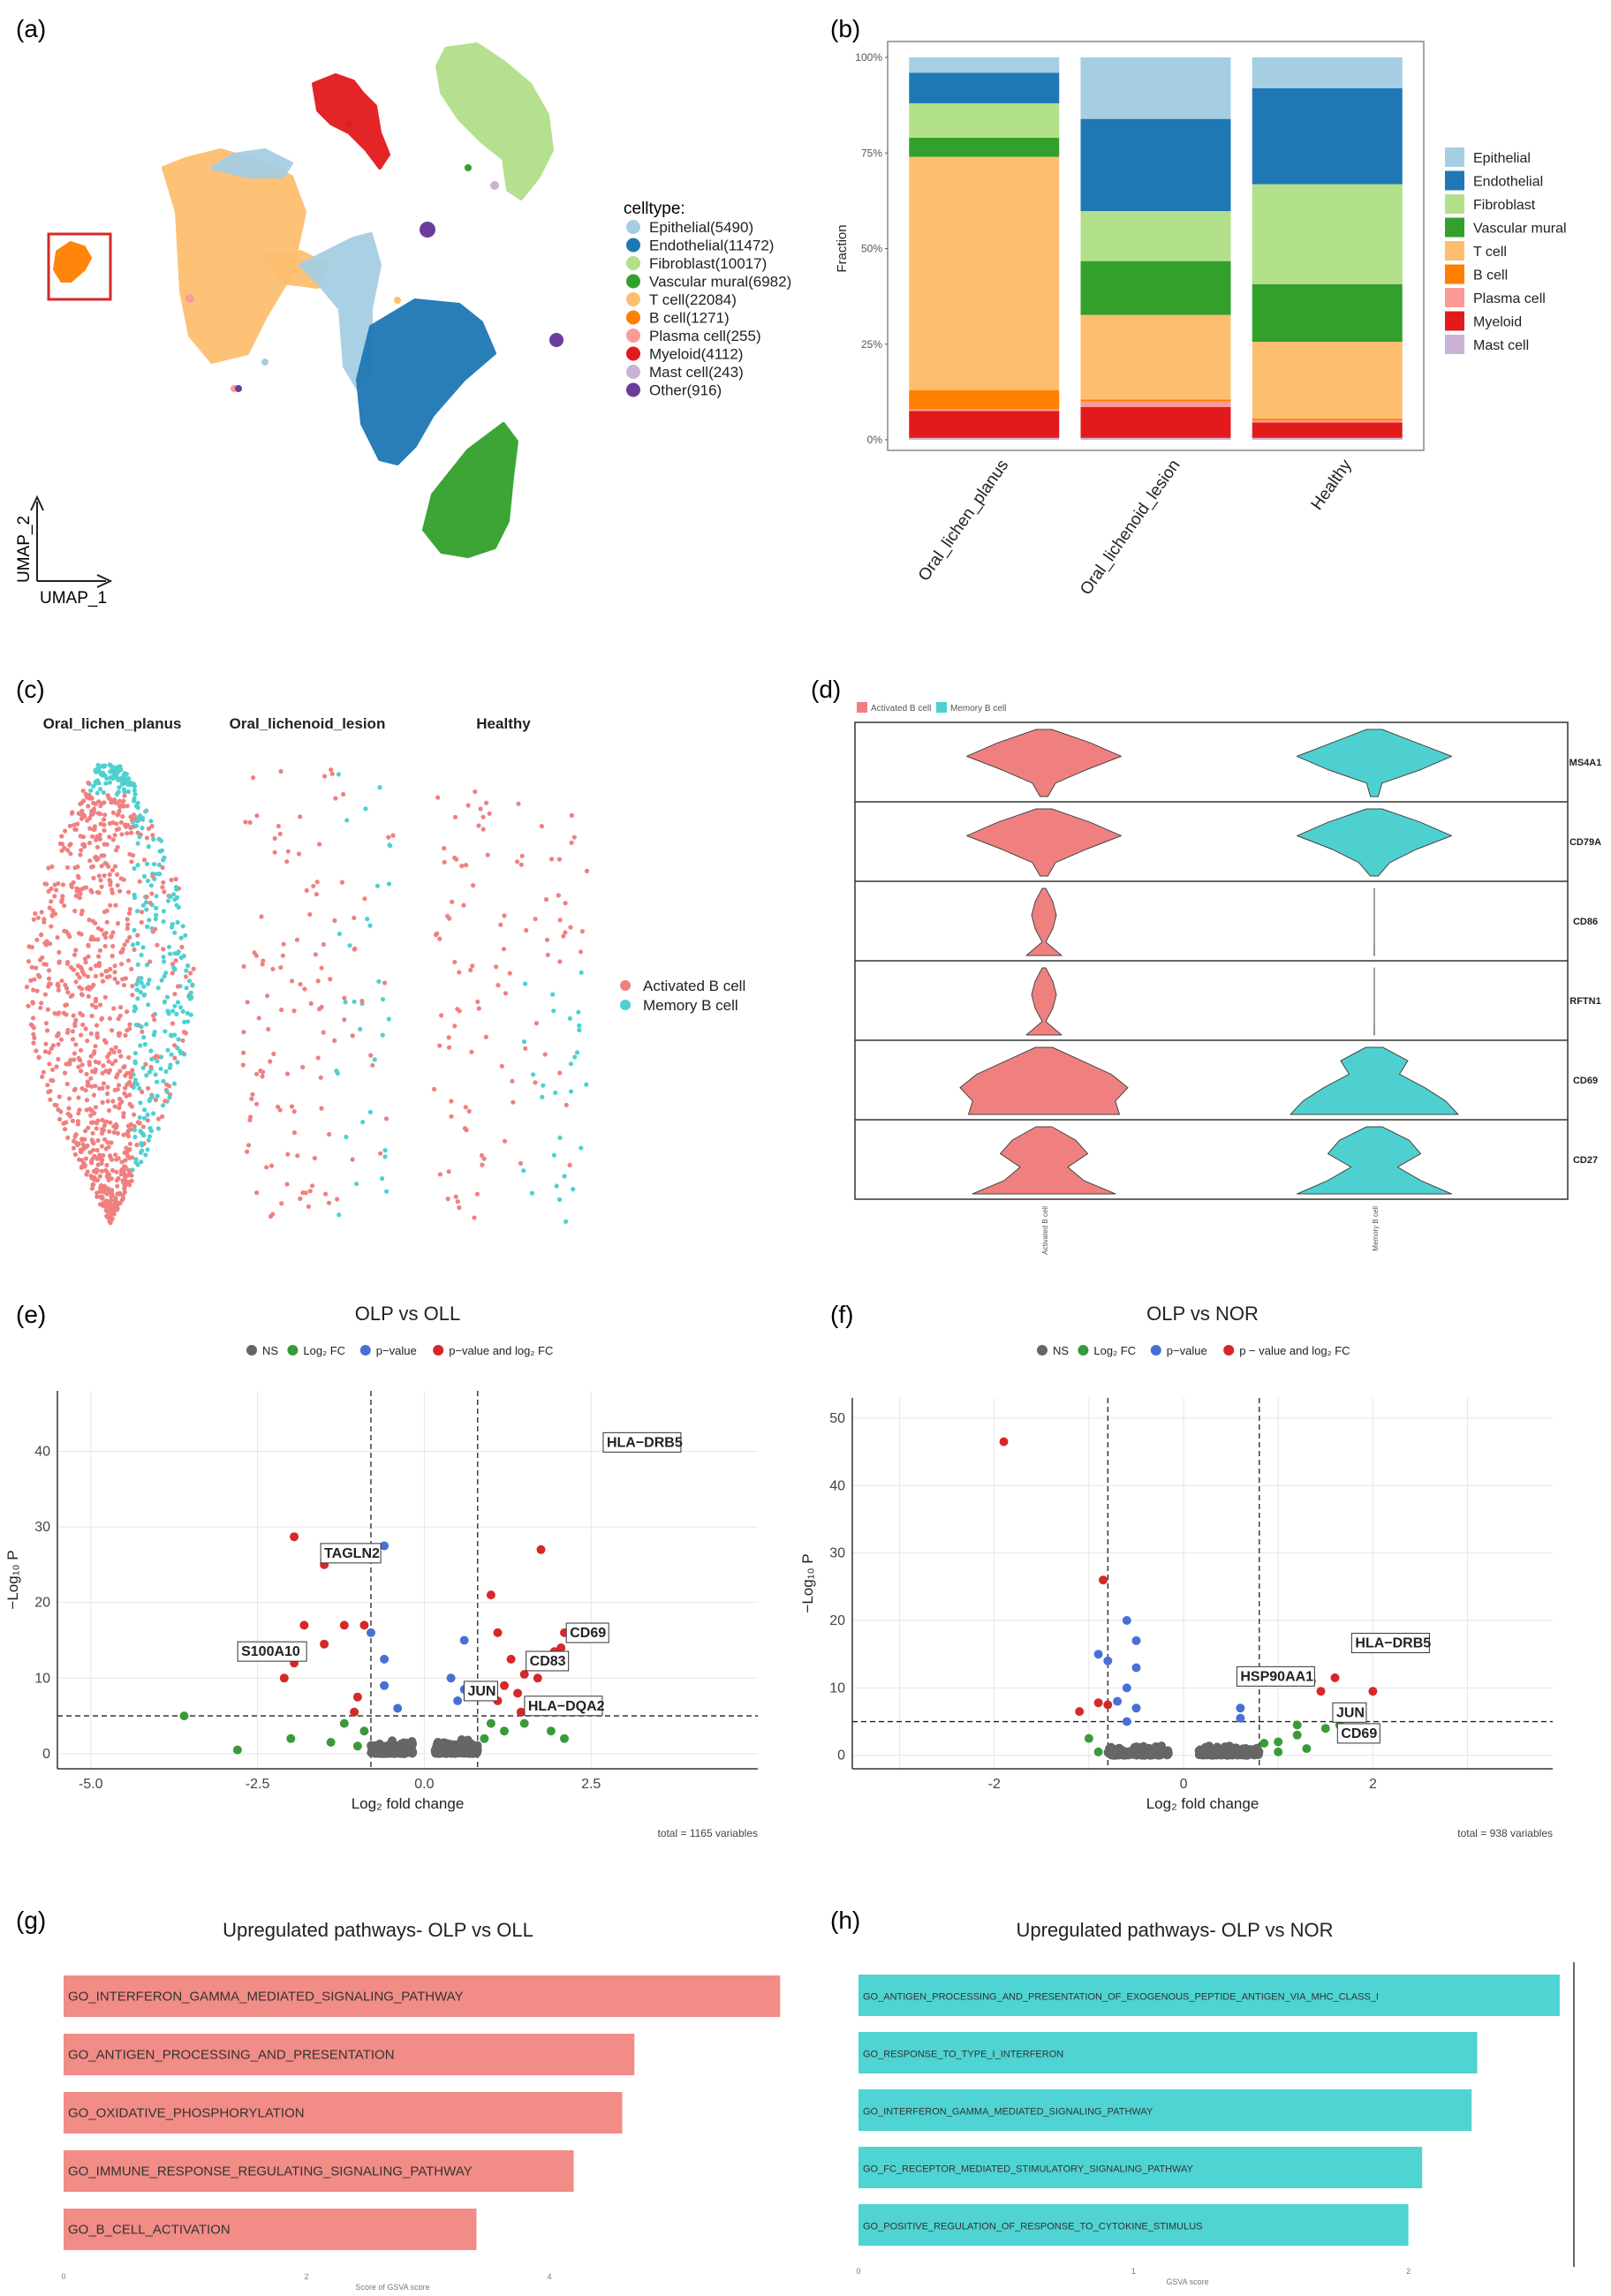 The width and height of the screenshot is (1611, 2296). What do you see at coordinates (1275, 1676) in the screenshot?
I see `volcano-gene-label-box` at bounding box center [1275, 1676].